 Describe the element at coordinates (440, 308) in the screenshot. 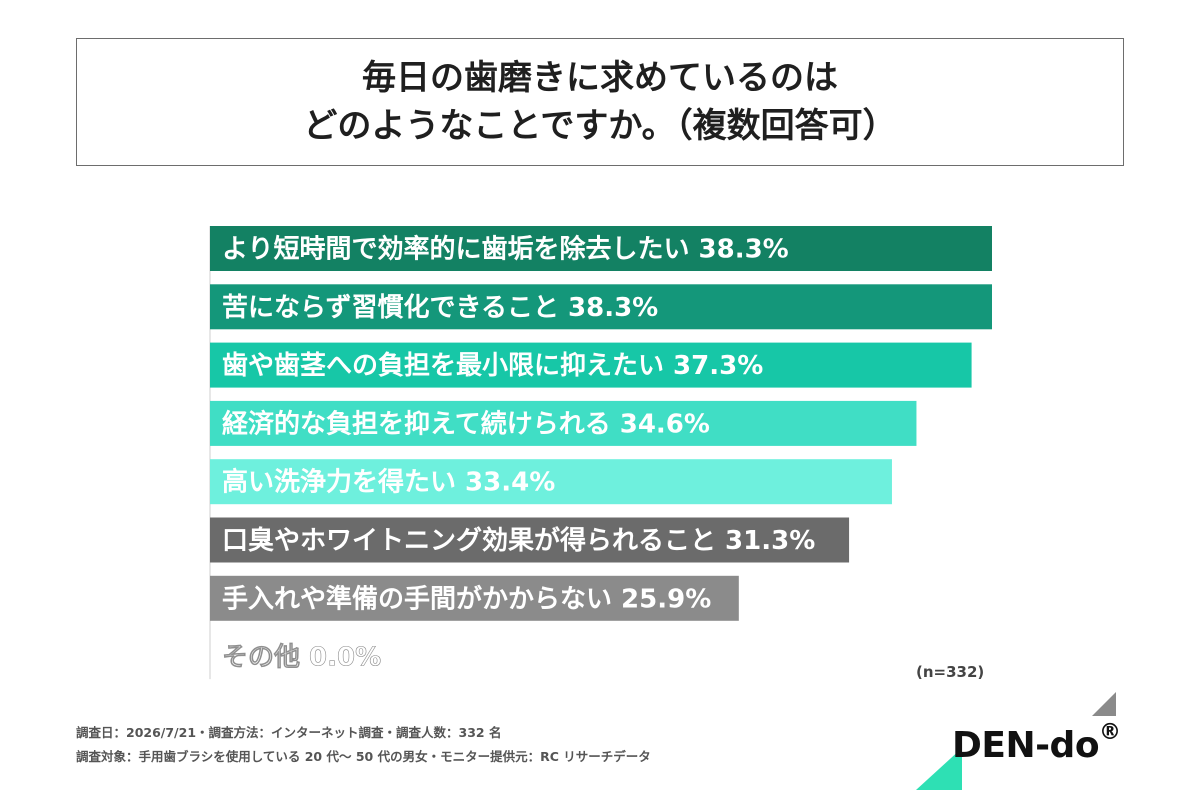

I see `bar-label-2: 苦にならず習慣化できること 38.3%` at that location.